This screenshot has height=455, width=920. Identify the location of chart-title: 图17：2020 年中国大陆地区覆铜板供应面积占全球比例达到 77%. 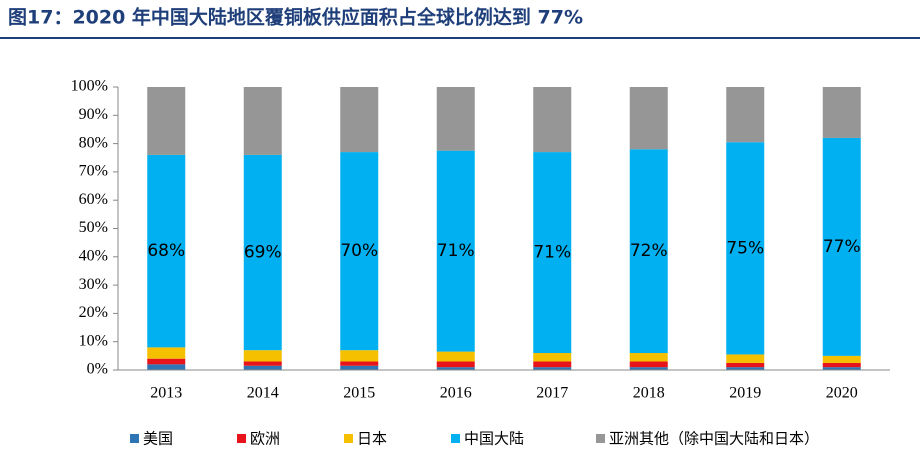
(295, 17).